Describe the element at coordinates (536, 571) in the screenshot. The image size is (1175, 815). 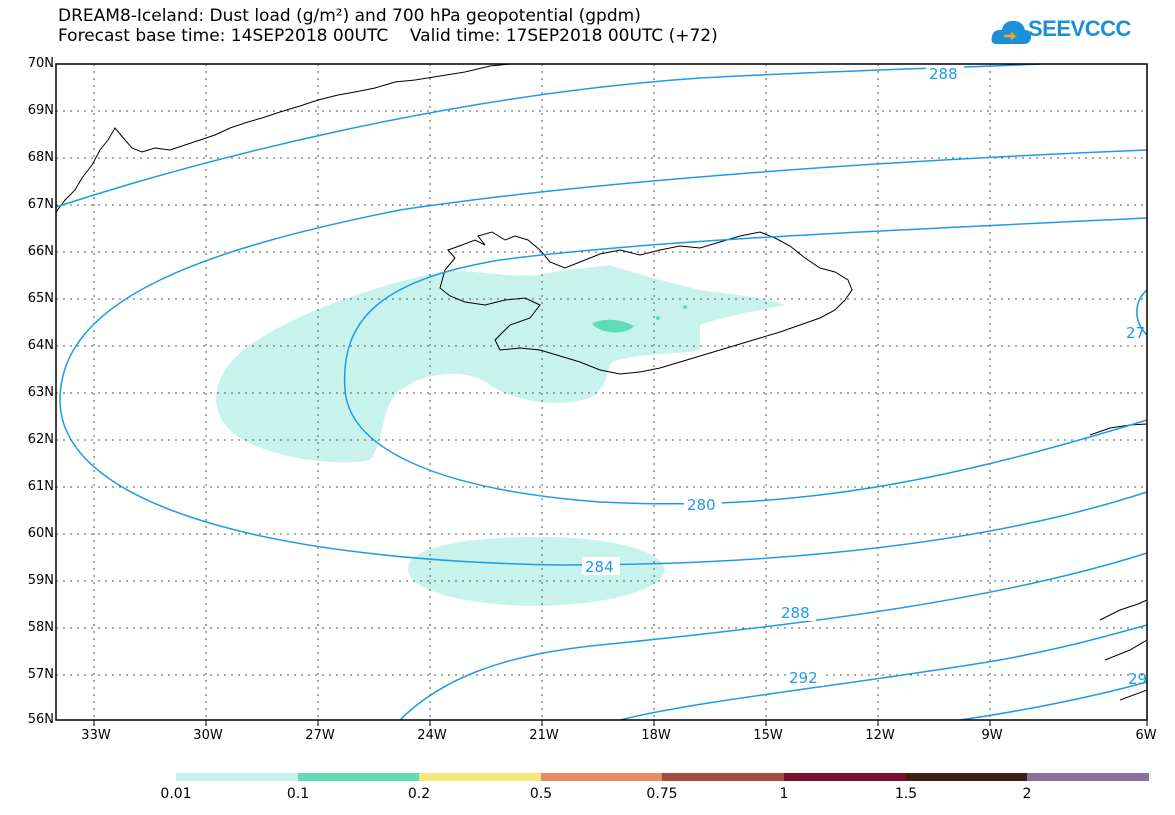
I see `dust-area-south` at that location.